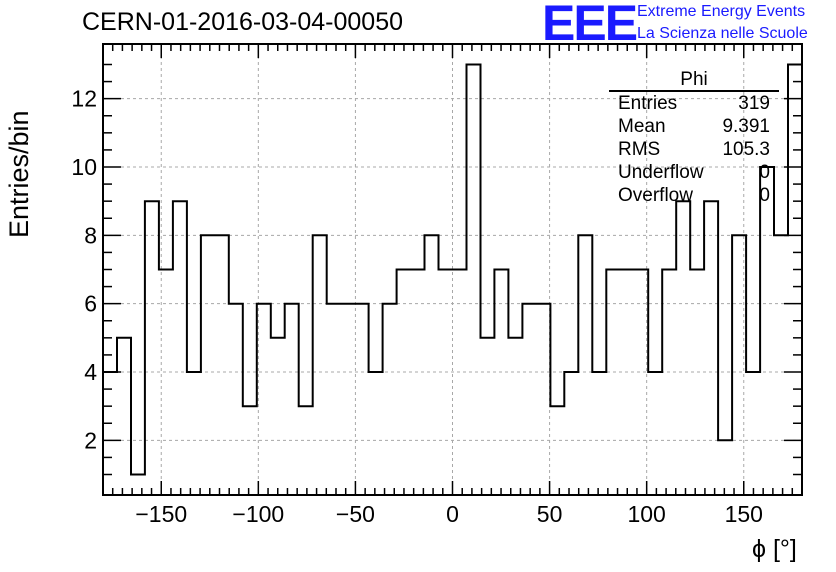 This screenshot has height=572, width=836. Describe the element at coordinates (648, 103) in the screenshot. I see `stats-label: Entries` at that location.